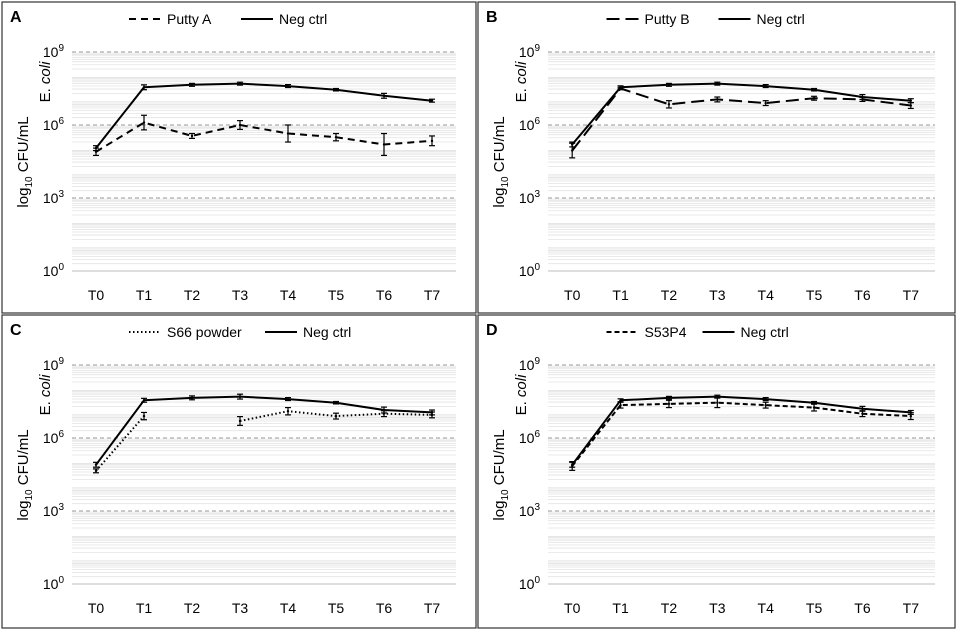 The image size is (957, 635). What do you see at coordinates (766, 295) in the screenshot?
I see `x-tick-label: T4` at bounding box center [766, 295].